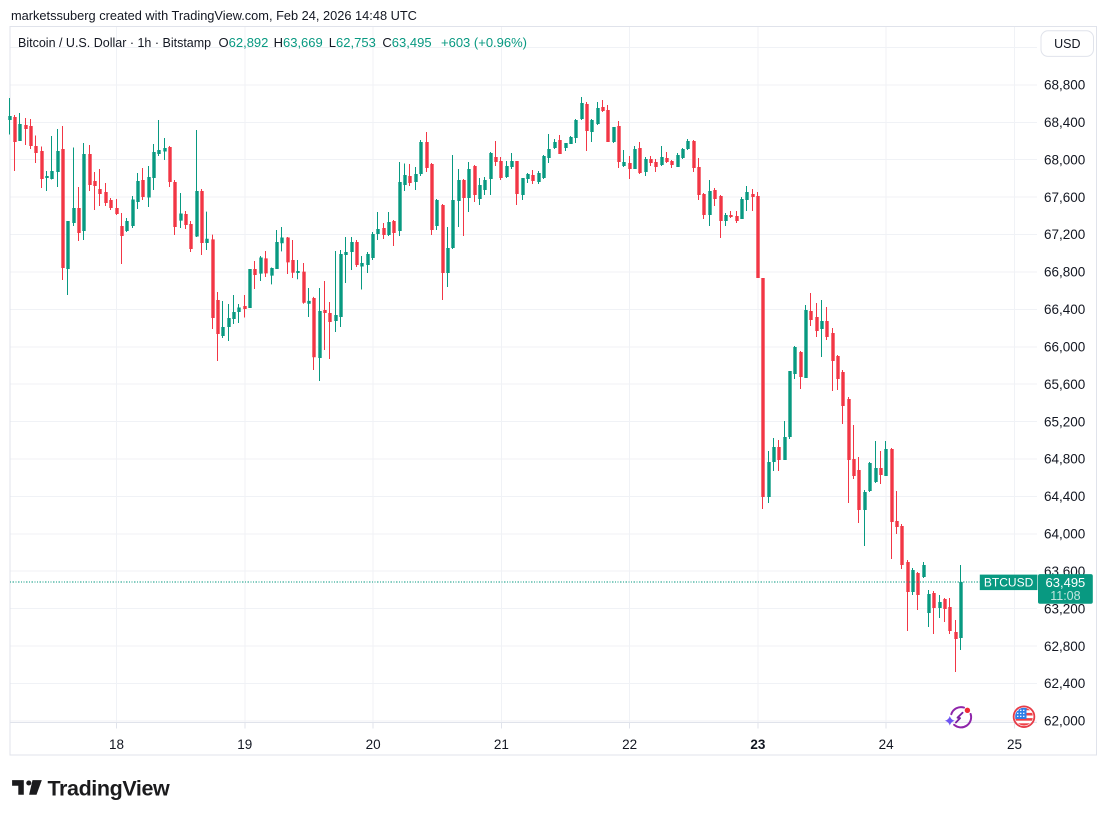 The image size is (1107, 818). I want to click on svg-text: 11:08, so click(1065, 596).